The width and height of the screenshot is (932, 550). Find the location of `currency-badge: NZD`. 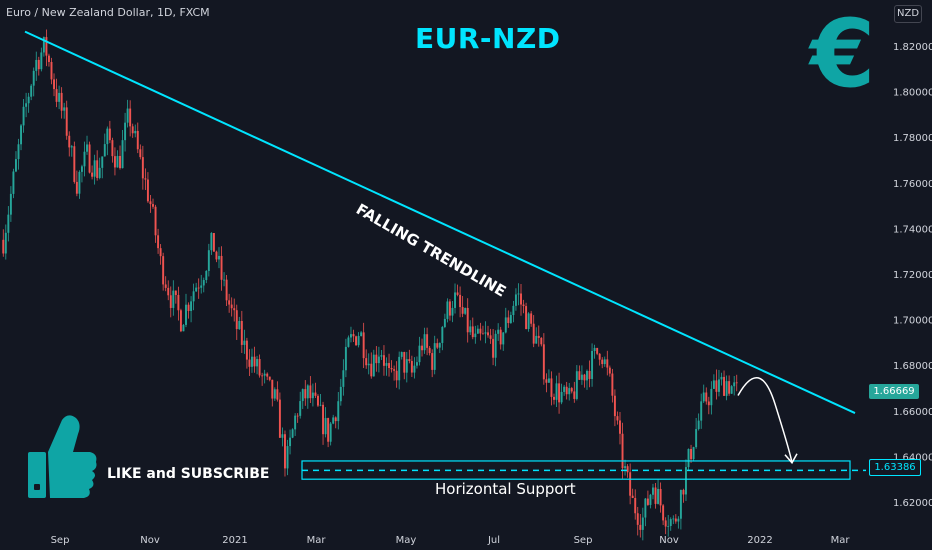

currency-badge: NZD is located at coordinates (908, 14).